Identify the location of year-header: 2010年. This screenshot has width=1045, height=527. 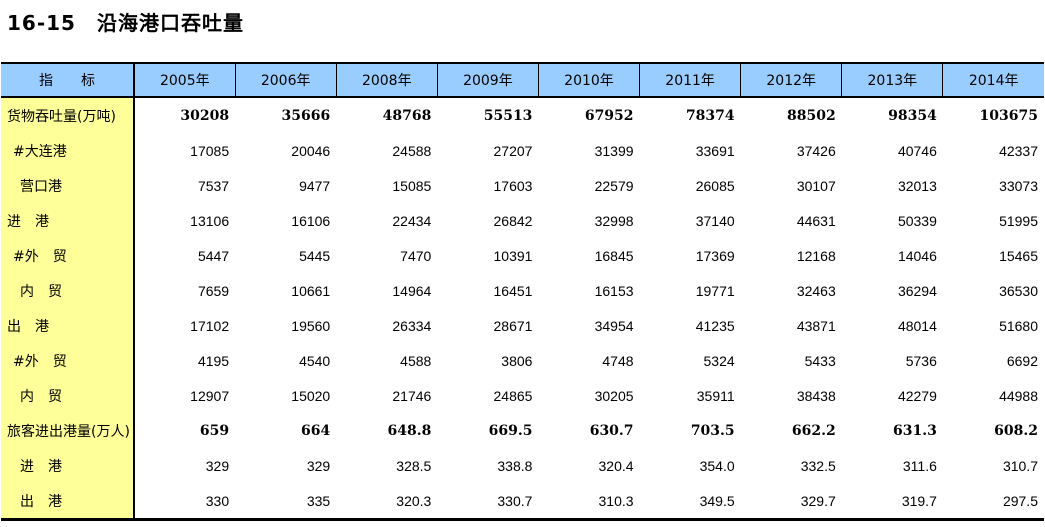
(588, 80).